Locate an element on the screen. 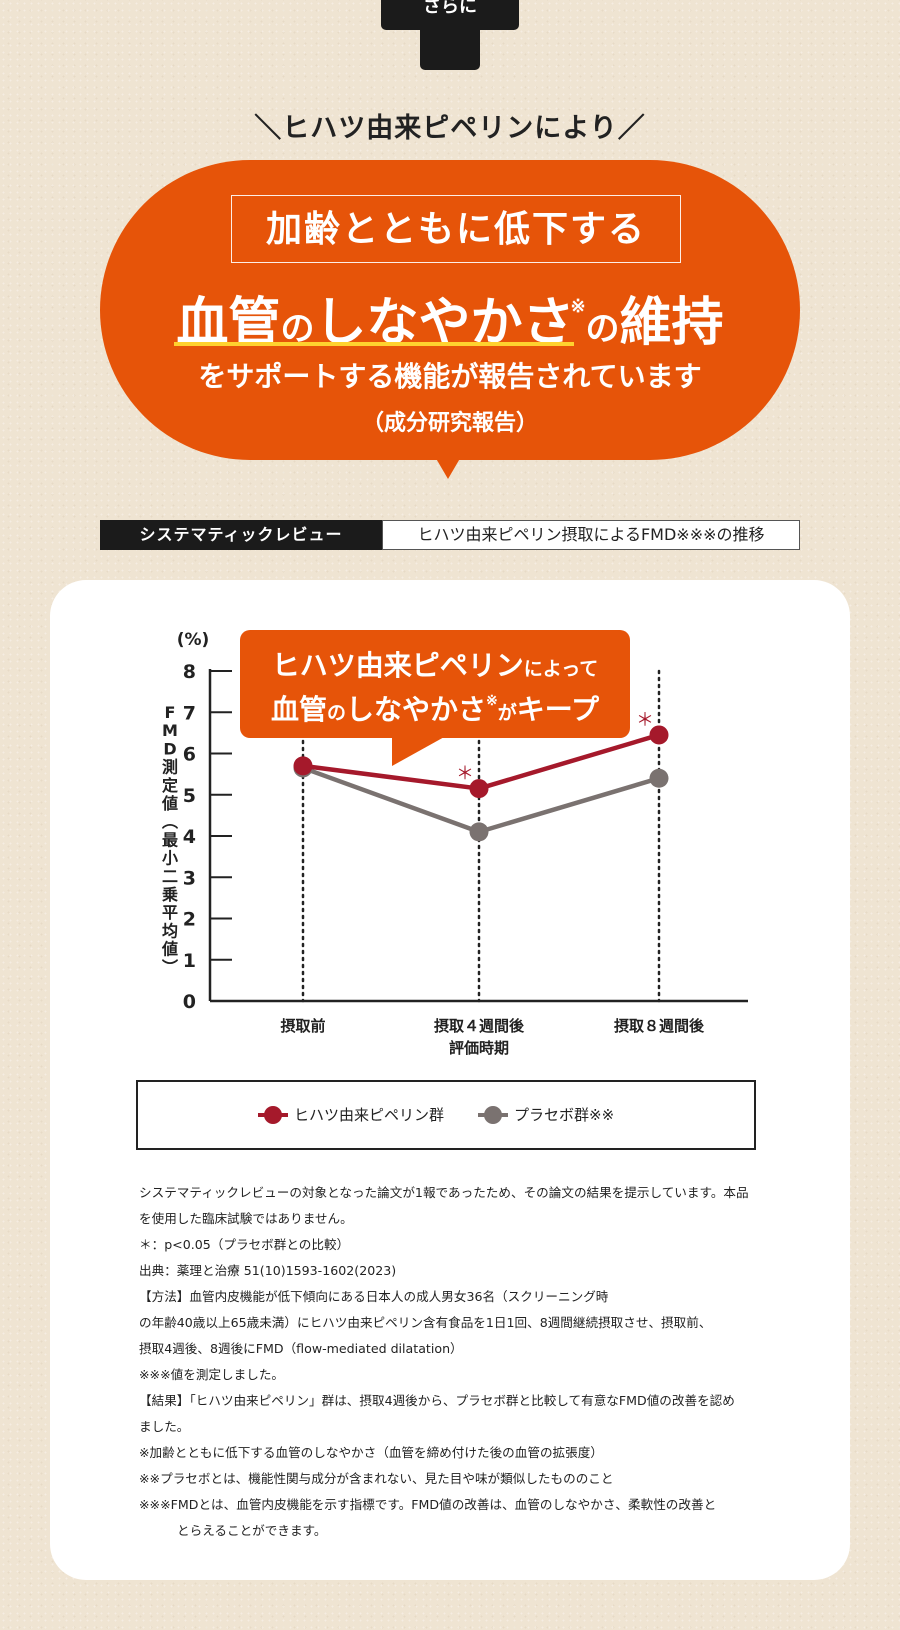 This screenshot has width=900, height=1630. callout-line-1: ヒハツ由来ピペリンによって is located at coordinates (435, 664).